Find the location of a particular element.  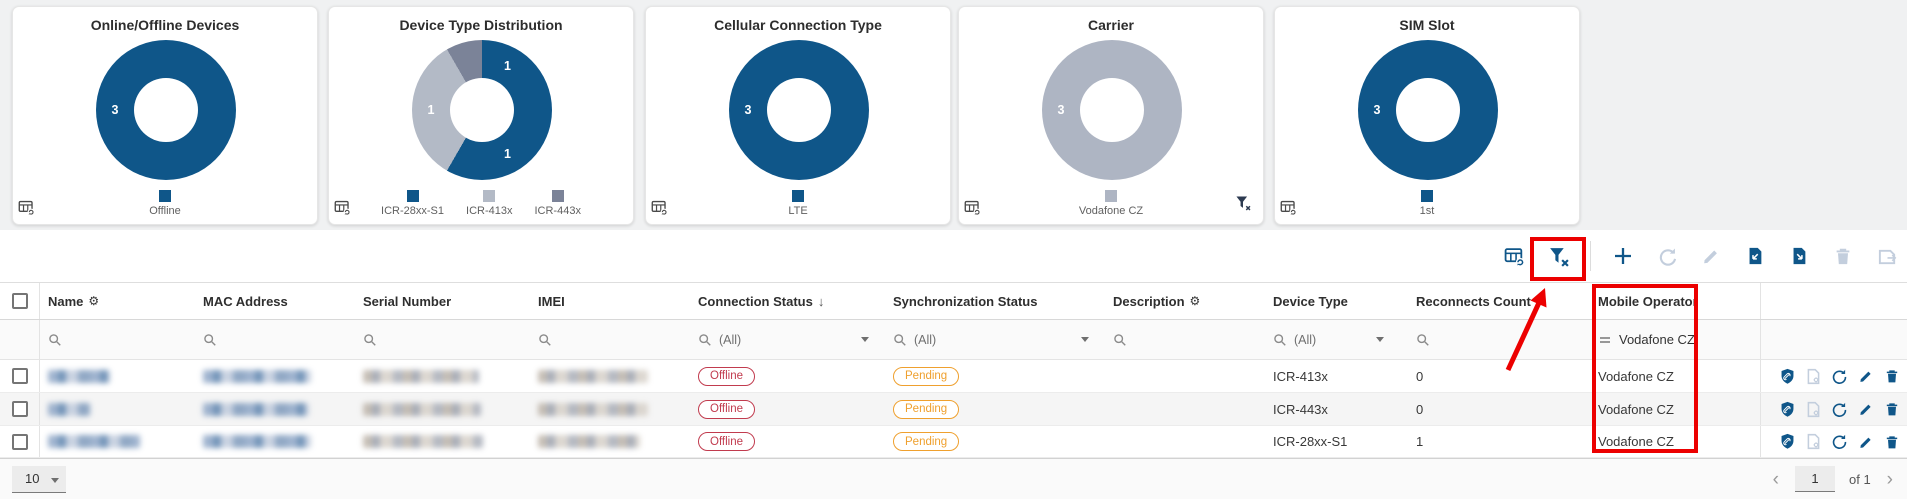

table-row: Offline Pending ICR-413x 0 Vodafone CZ is located at coordinates (953, 376).